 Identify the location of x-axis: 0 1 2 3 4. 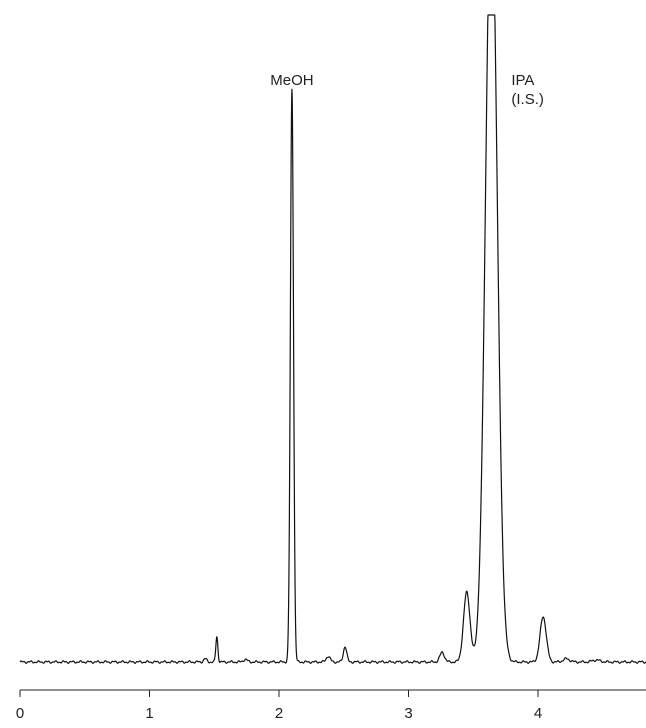
(331, 705).